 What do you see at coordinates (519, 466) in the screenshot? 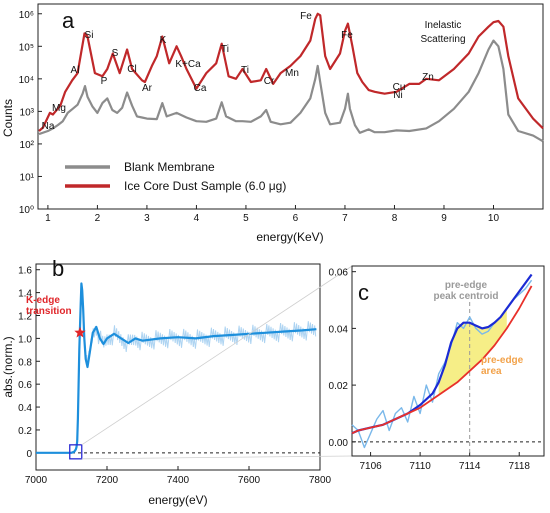
I see `panel-c-x-tick-label: 7118` at bounding box center [519, 466].